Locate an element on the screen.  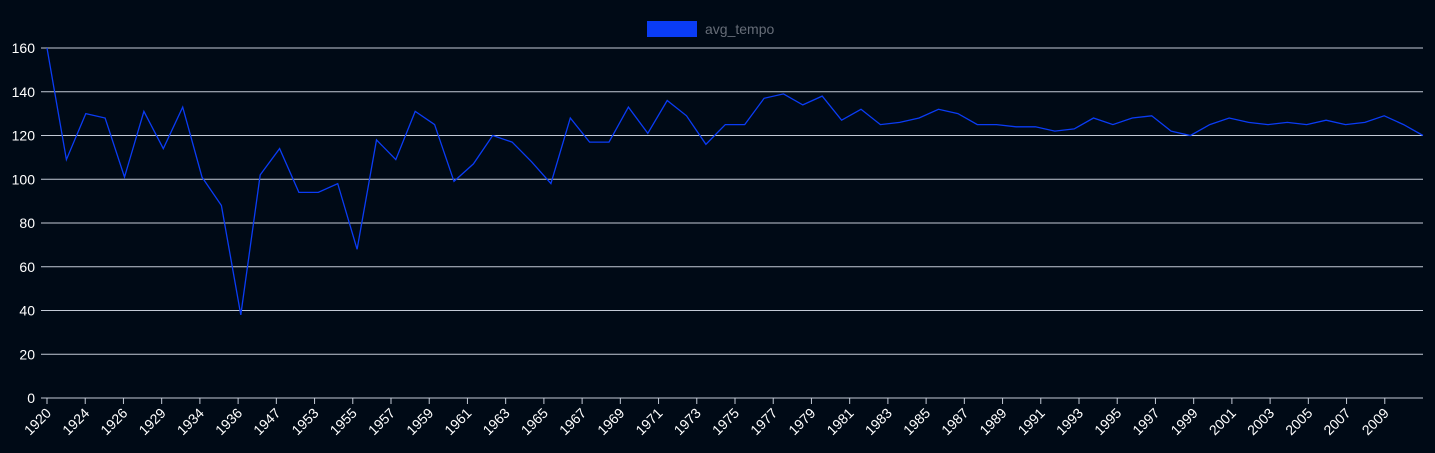
x-tick-label: 2005 is located at coordinates (1298, 421).